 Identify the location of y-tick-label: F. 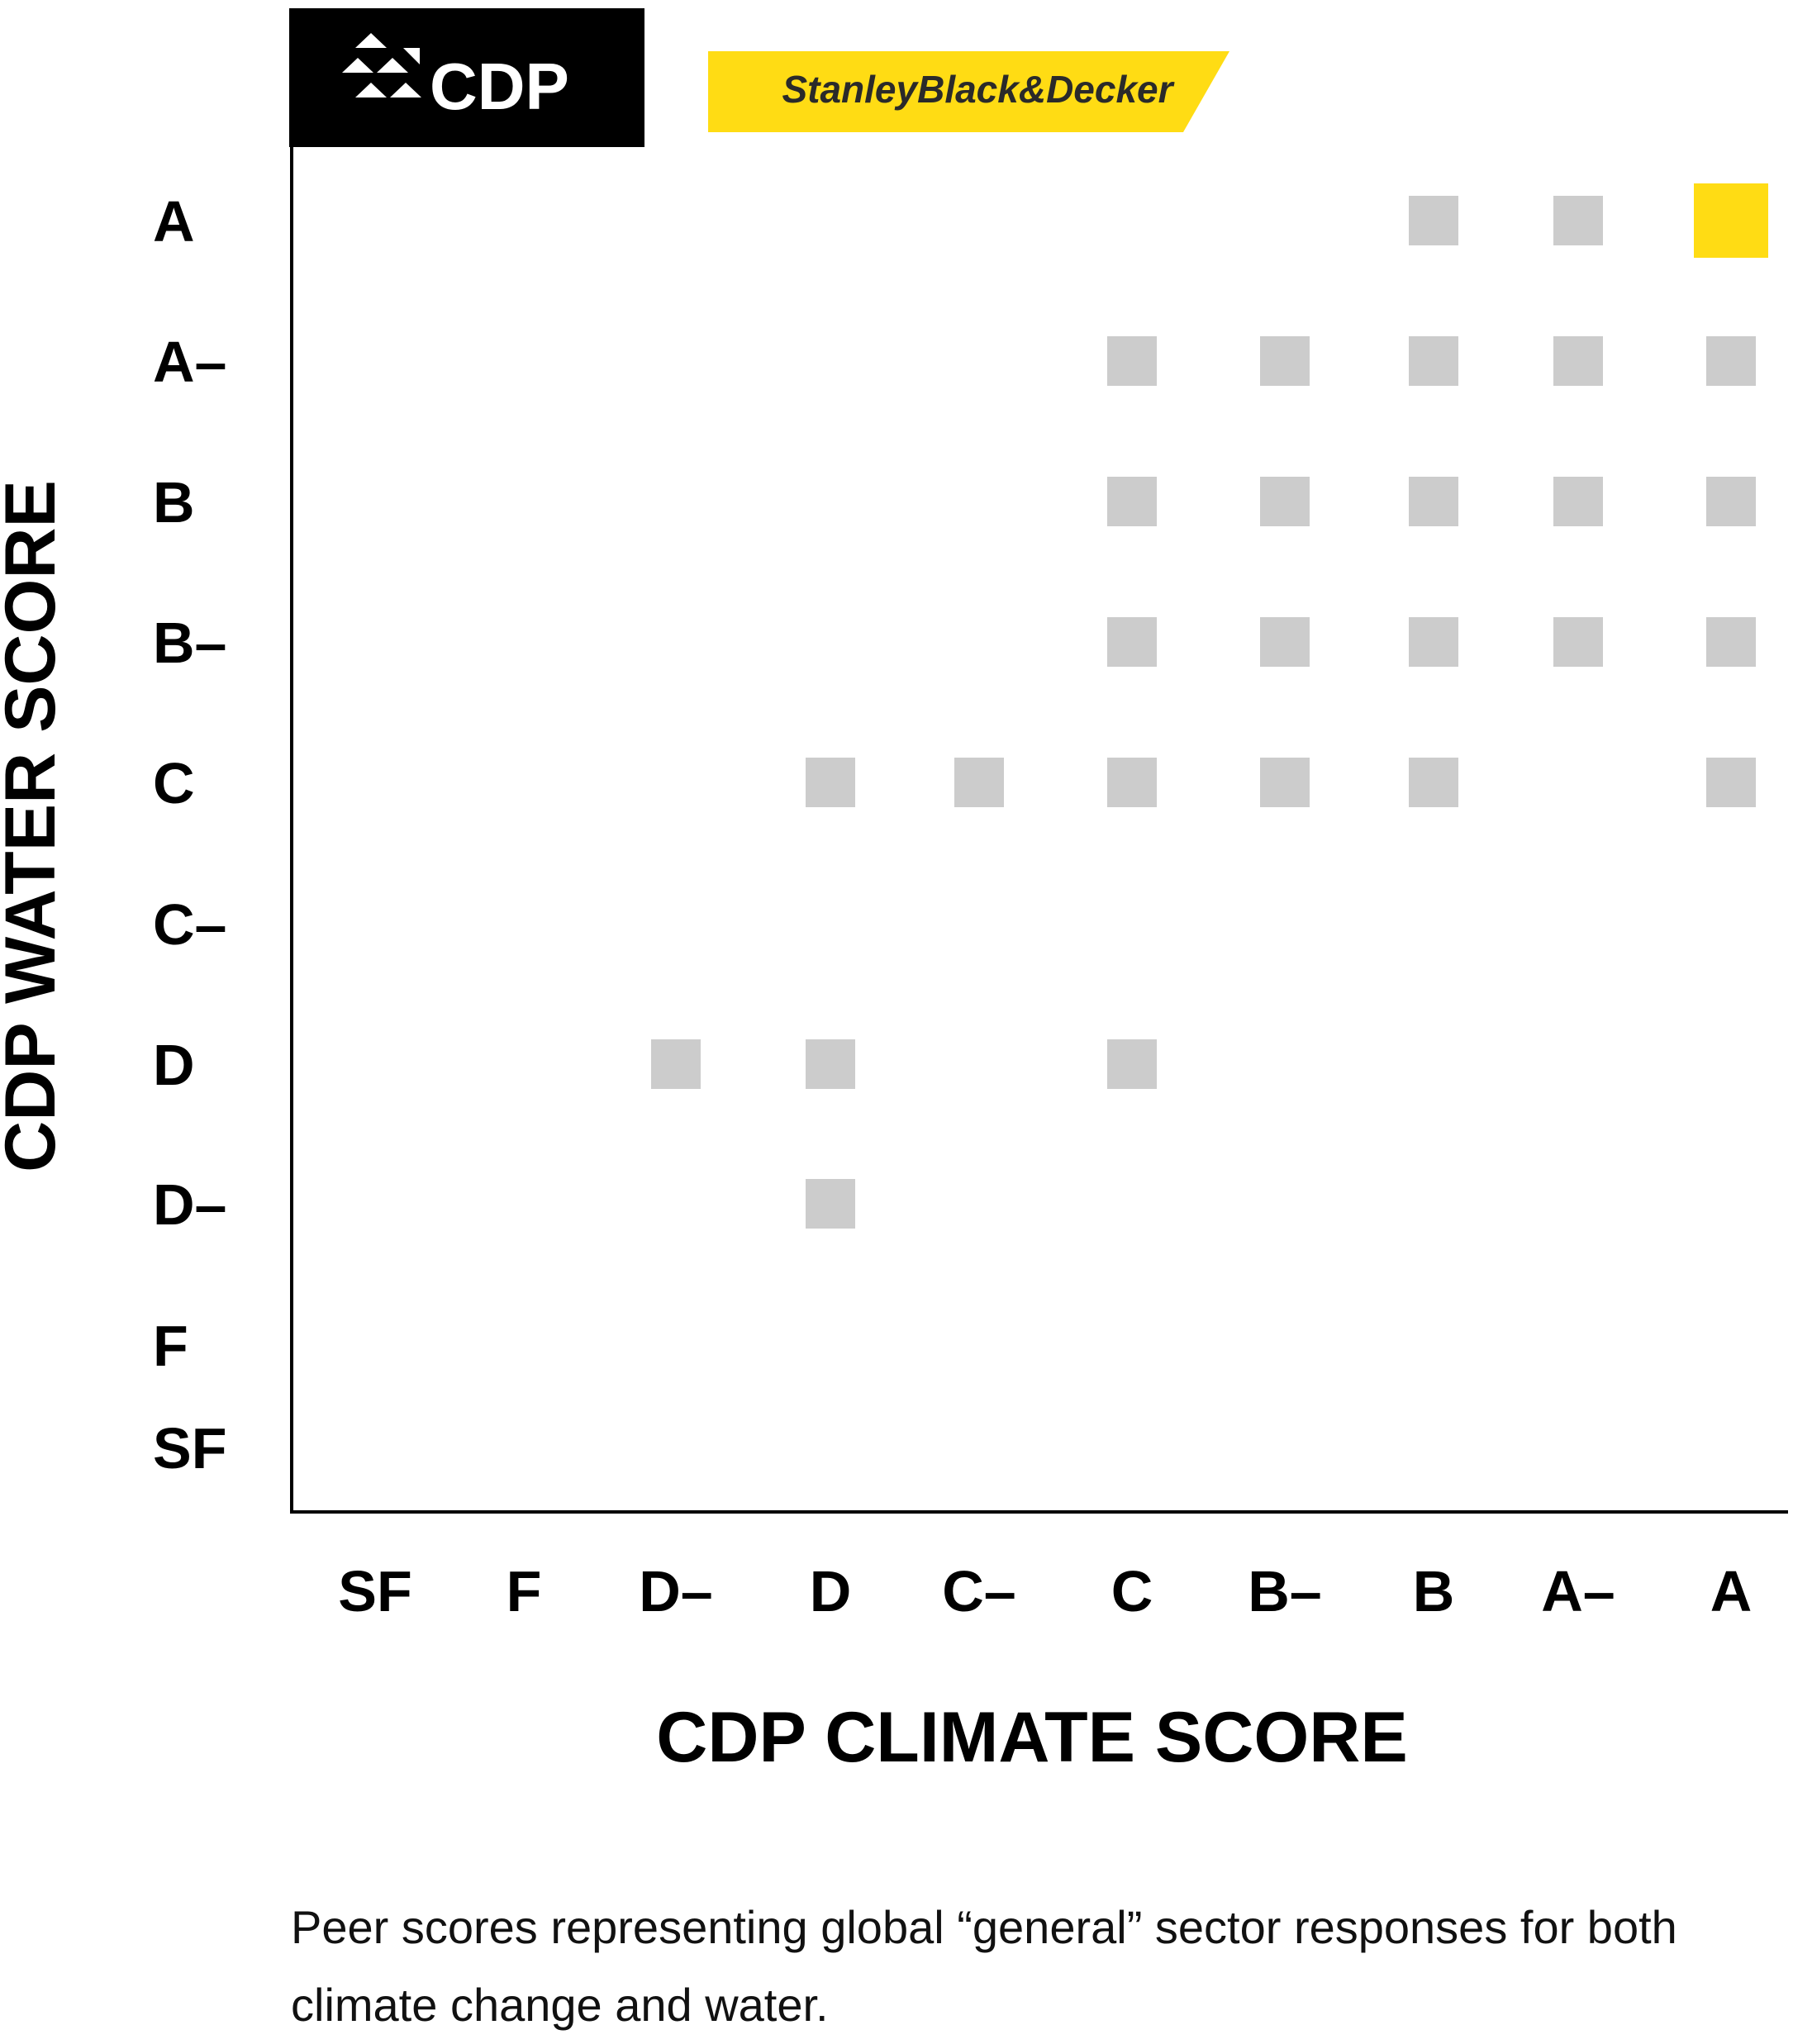
(170, 1346).